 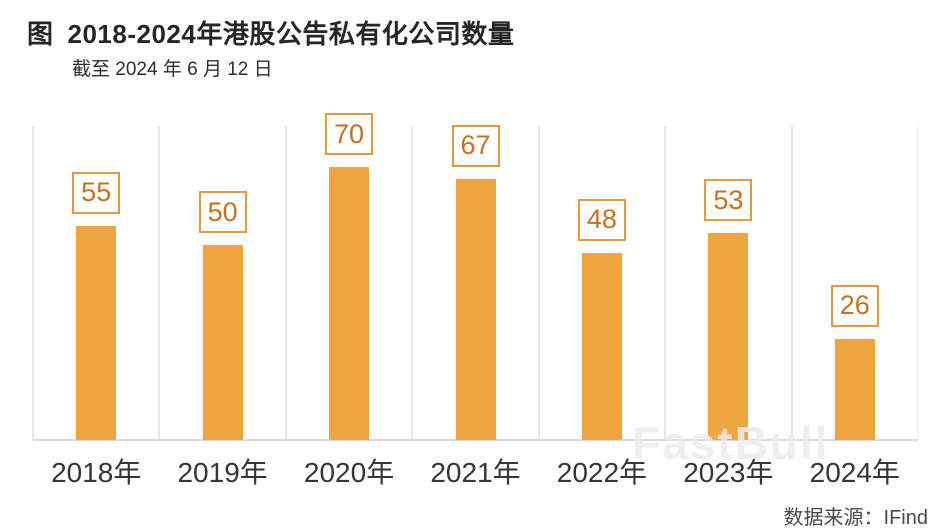 I want to click on x-axis-line, so click(x=475, y=440).